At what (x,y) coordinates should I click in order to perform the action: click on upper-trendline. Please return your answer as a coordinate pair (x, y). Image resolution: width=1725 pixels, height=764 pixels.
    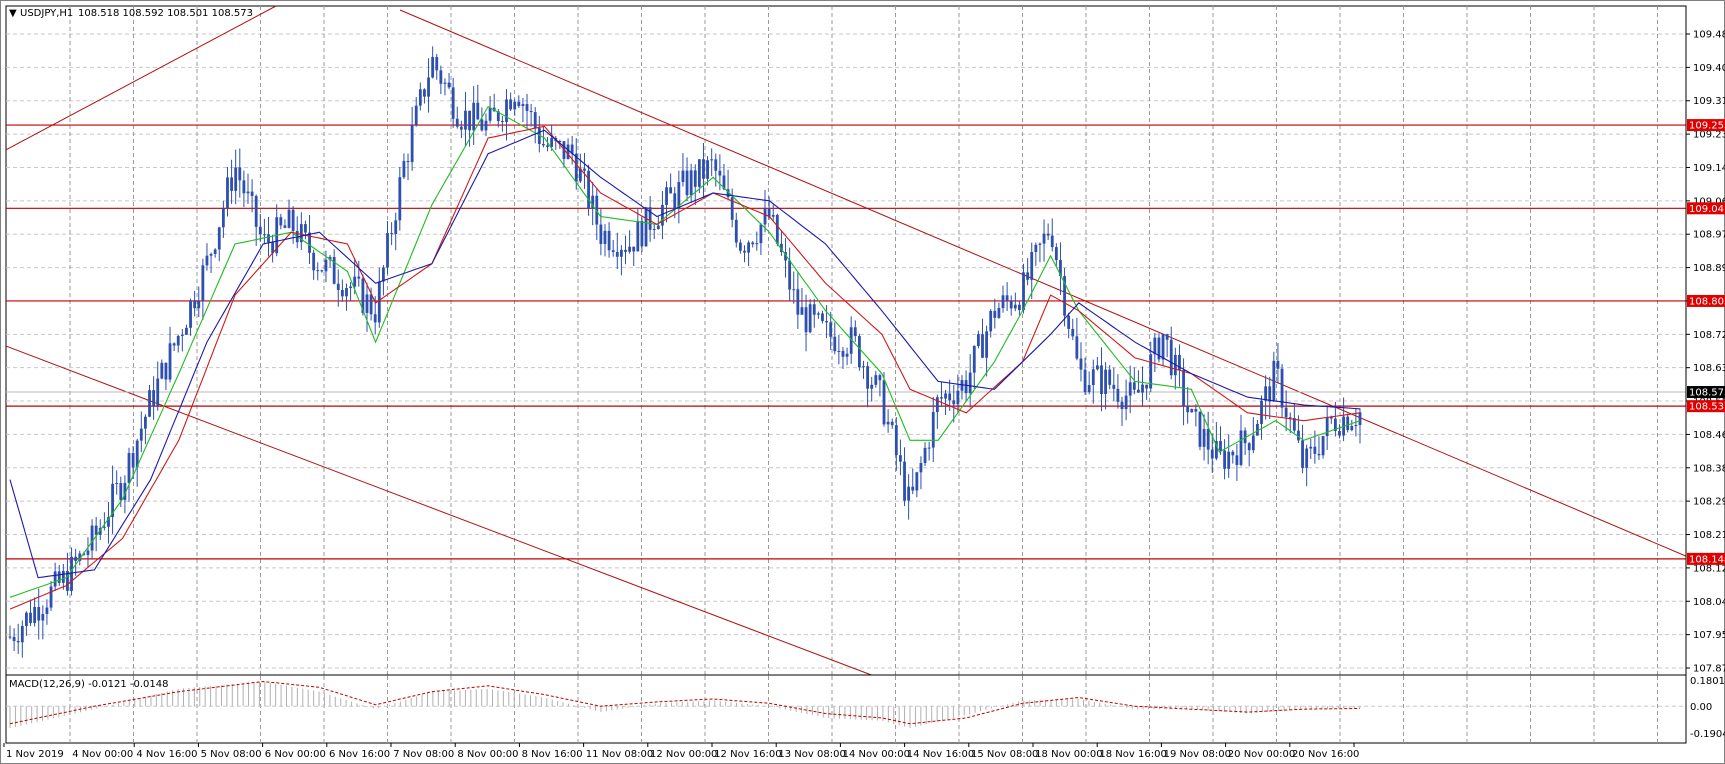
    Looking at the image, I should click on (141, 78).